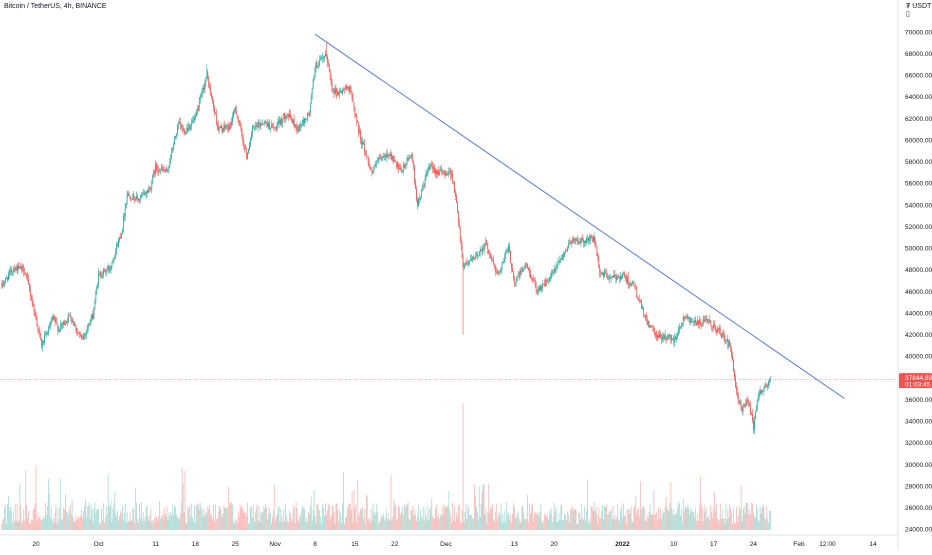 This screenshot has width=932, height=555. Describe the element at coordinates (236, 544) in the screenshot. I see `time-axis-tick: 25` at that location.